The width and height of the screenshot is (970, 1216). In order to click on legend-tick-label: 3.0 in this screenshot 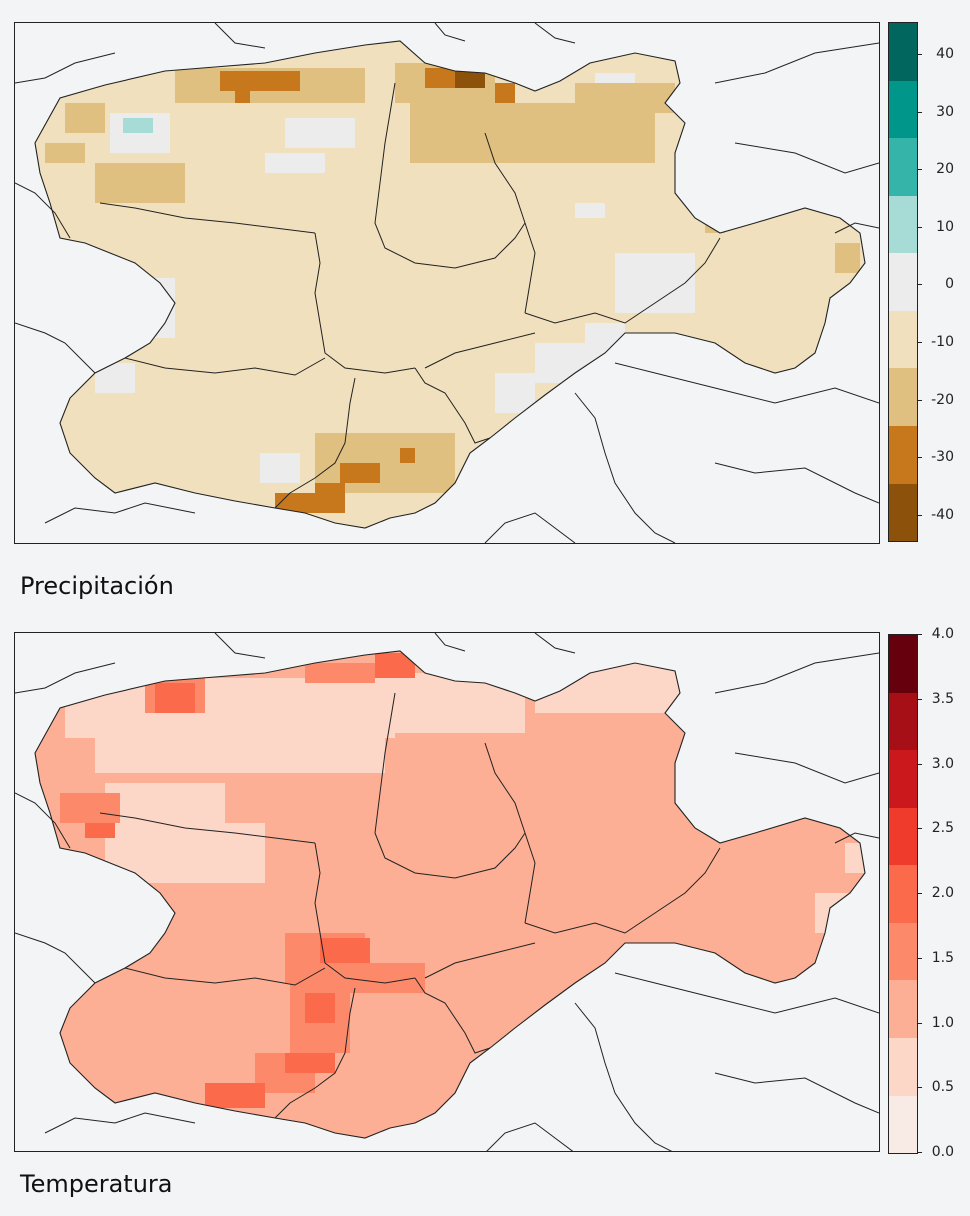, I will do `click(942, 763)`.